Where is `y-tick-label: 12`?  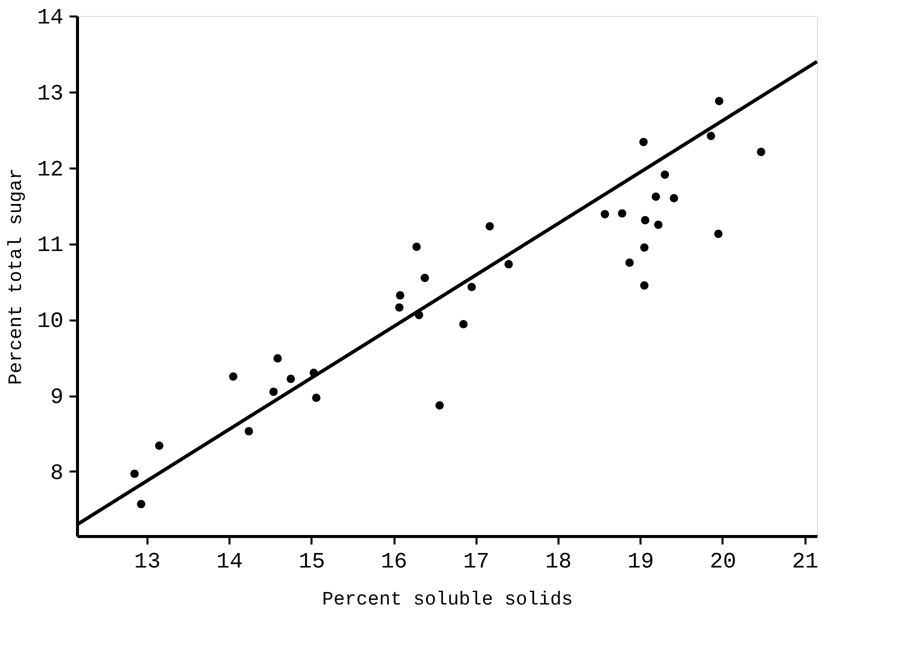
y-tick-label: 12 is located at coordinates (50, 169).